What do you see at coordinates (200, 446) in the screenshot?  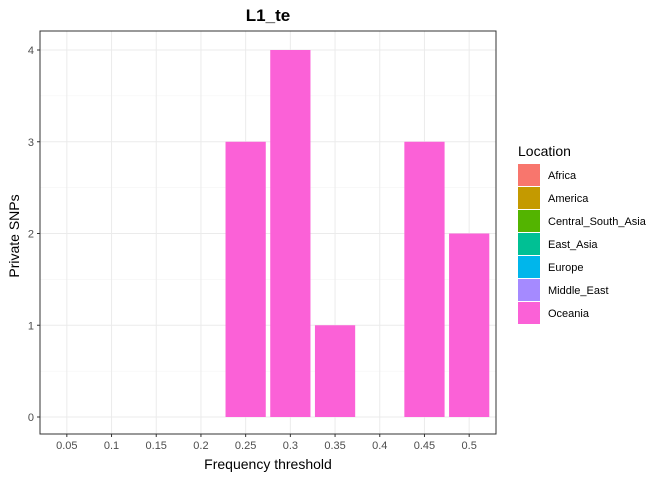 I see `x-tick-label: 0.2` at bounding box center [200, 446].